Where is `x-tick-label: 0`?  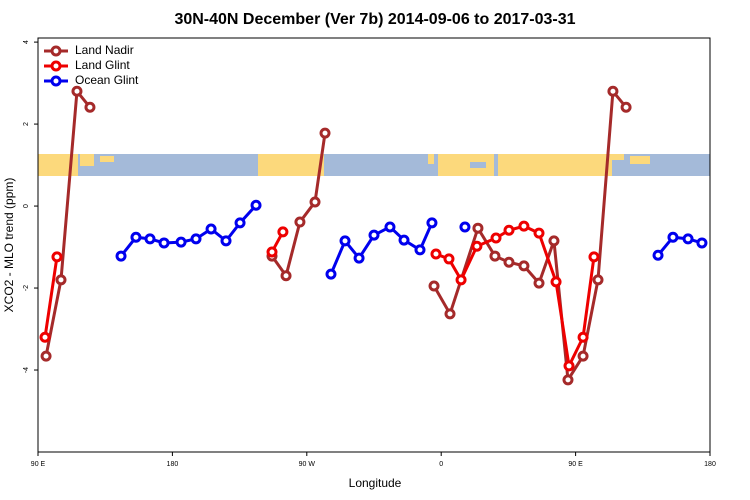 x-tick-label: 0 is located at coordinates (441, 464).